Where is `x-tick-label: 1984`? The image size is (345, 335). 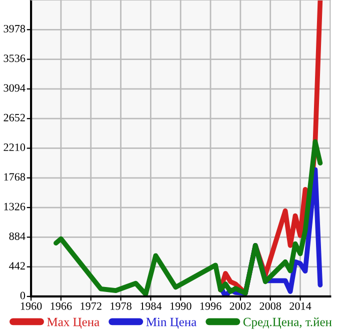 x-tick-label: 1984 is located at coordinates (151, 306).